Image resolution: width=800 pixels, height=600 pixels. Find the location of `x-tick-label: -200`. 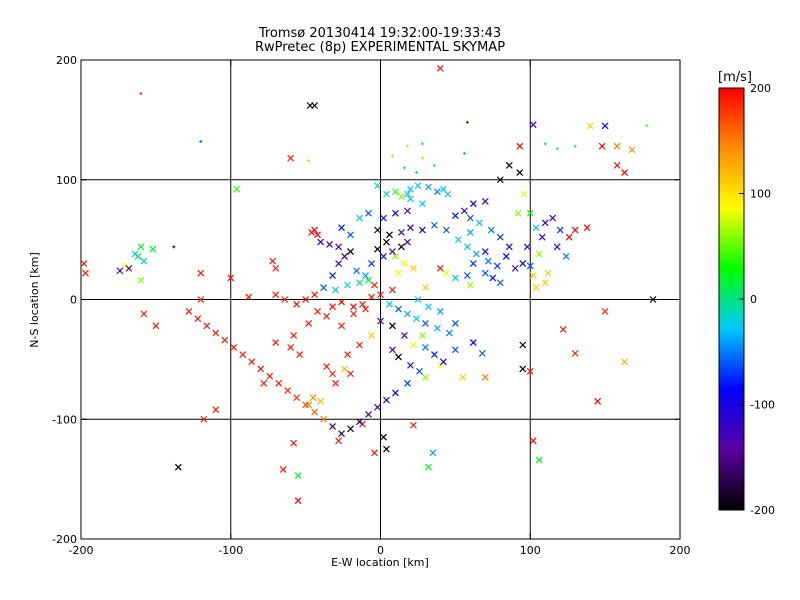

x-tick-label: -200 is located at coordinates (81, 550).